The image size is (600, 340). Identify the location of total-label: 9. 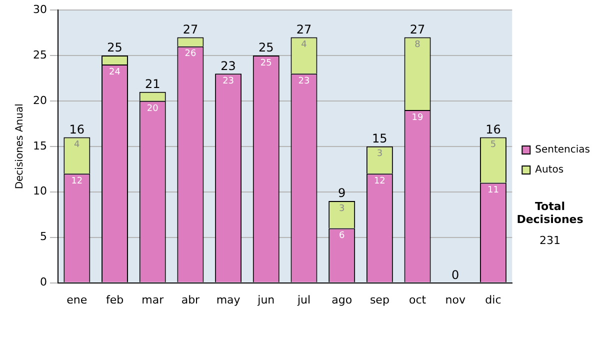
(342, 193).